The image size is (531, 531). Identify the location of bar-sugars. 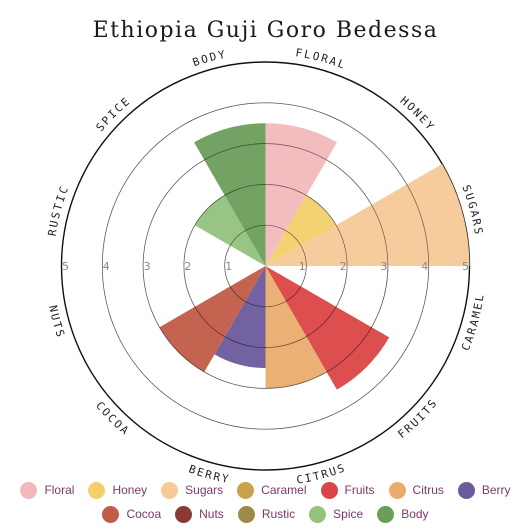
(367, 215).